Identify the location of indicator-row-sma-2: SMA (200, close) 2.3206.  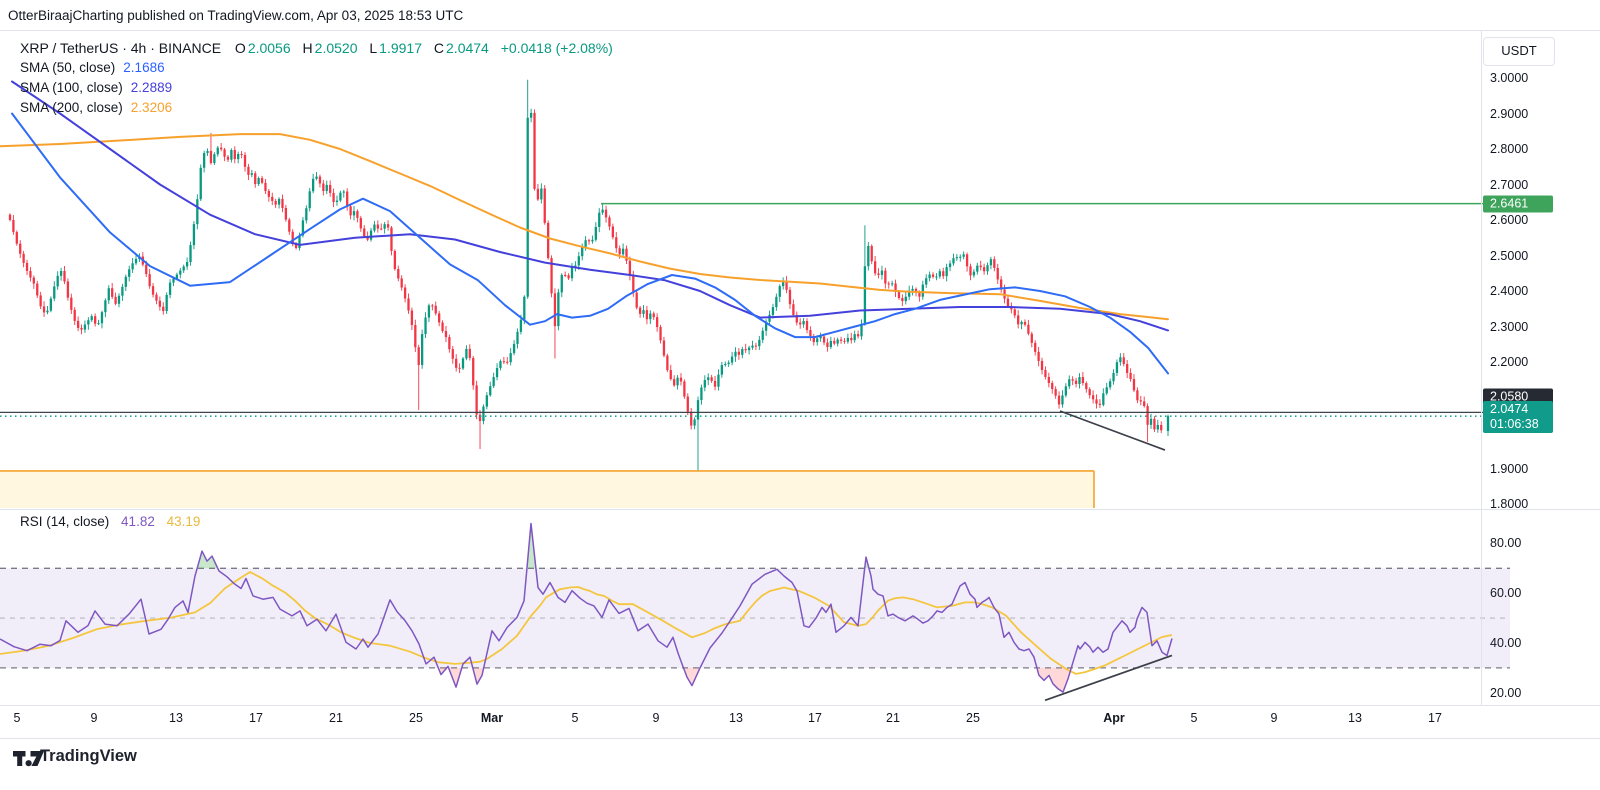
(96, 107).